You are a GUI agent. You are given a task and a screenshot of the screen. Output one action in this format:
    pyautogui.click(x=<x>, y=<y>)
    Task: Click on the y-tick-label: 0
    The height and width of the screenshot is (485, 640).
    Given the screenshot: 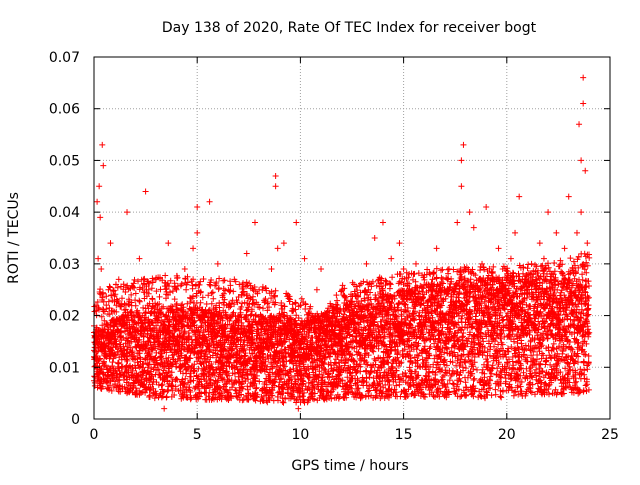 What is the action you would take?
    pyautogui.click(x=75, y=420)
    